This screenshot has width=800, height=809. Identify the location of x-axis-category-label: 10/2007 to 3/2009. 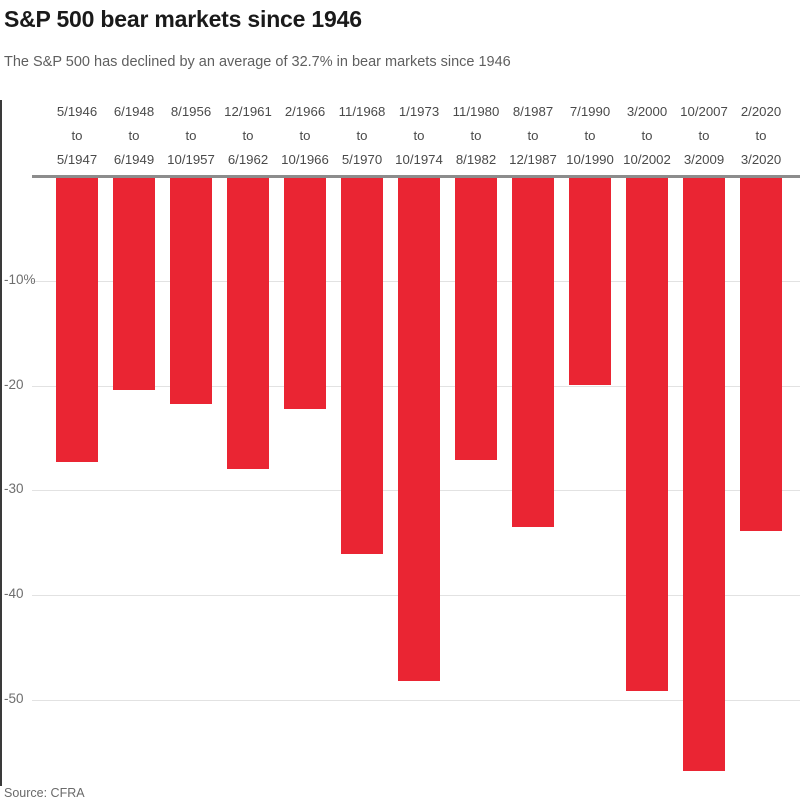
(704, 136).